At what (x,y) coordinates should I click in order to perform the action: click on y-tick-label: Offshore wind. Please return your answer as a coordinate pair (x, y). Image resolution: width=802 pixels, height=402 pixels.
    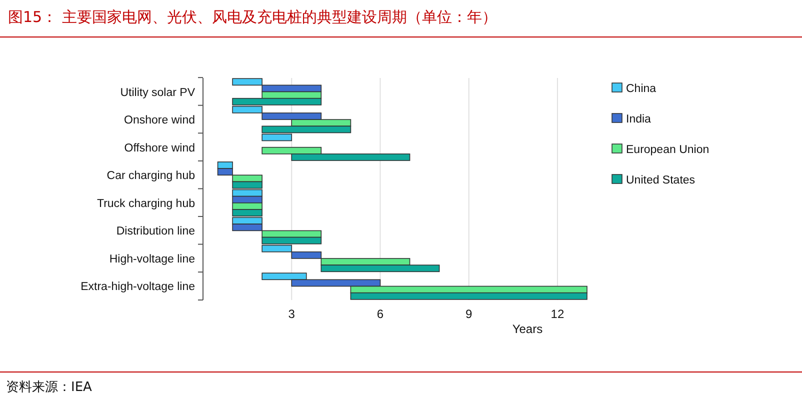
    Looking at the image, I should click on (159, 148).